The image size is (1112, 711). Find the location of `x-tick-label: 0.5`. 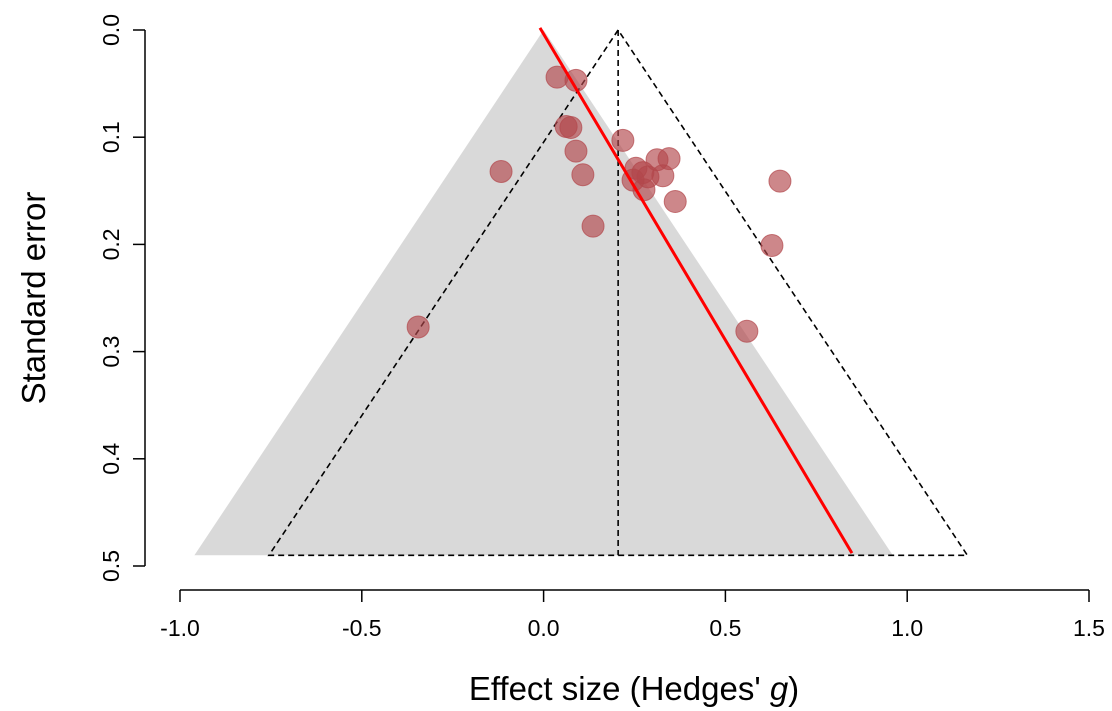

x-tick-label: 0.5 is located at coordinates (725, 628).